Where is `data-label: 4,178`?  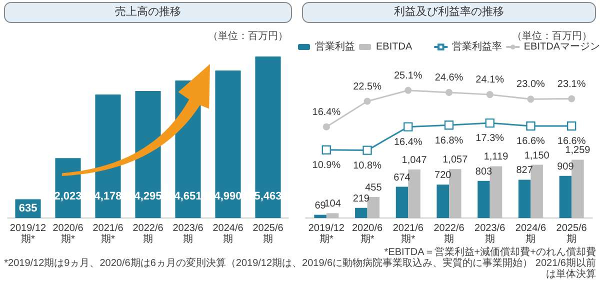 data-label: 4,178 is located at coordinates (108, 196).